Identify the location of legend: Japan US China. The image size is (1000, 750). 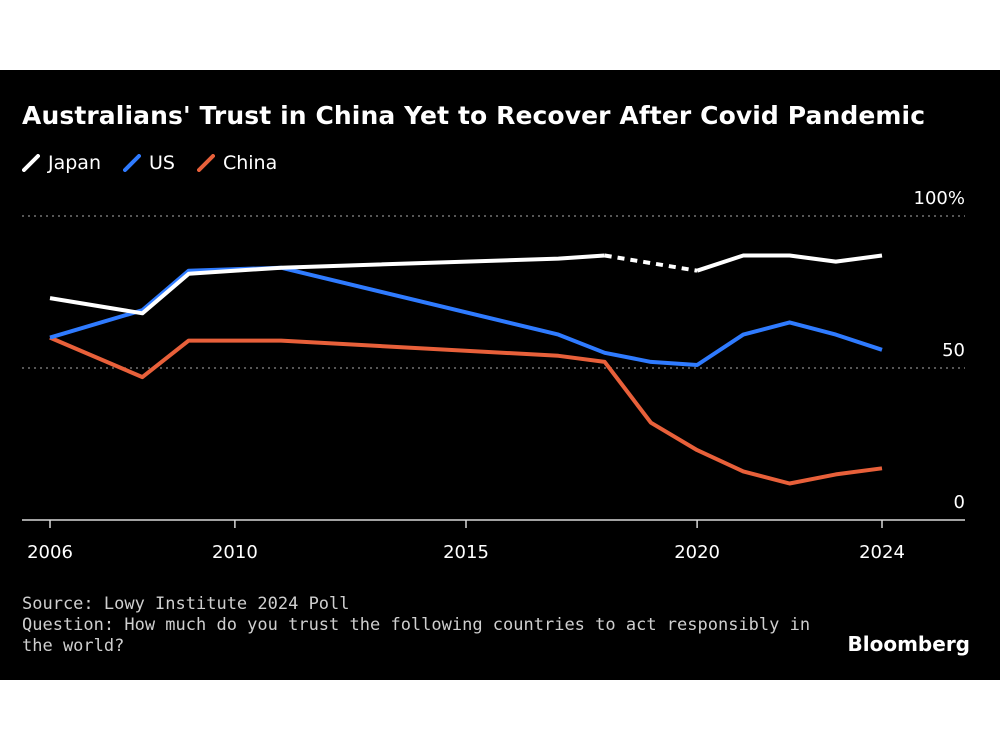
(149, 163).